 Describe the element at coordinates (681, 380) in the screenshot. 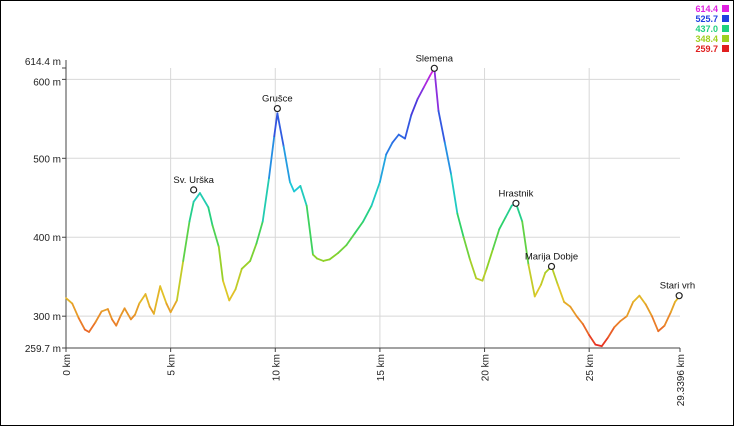

I see `x-tick-label: 29.3396 km` at that location.